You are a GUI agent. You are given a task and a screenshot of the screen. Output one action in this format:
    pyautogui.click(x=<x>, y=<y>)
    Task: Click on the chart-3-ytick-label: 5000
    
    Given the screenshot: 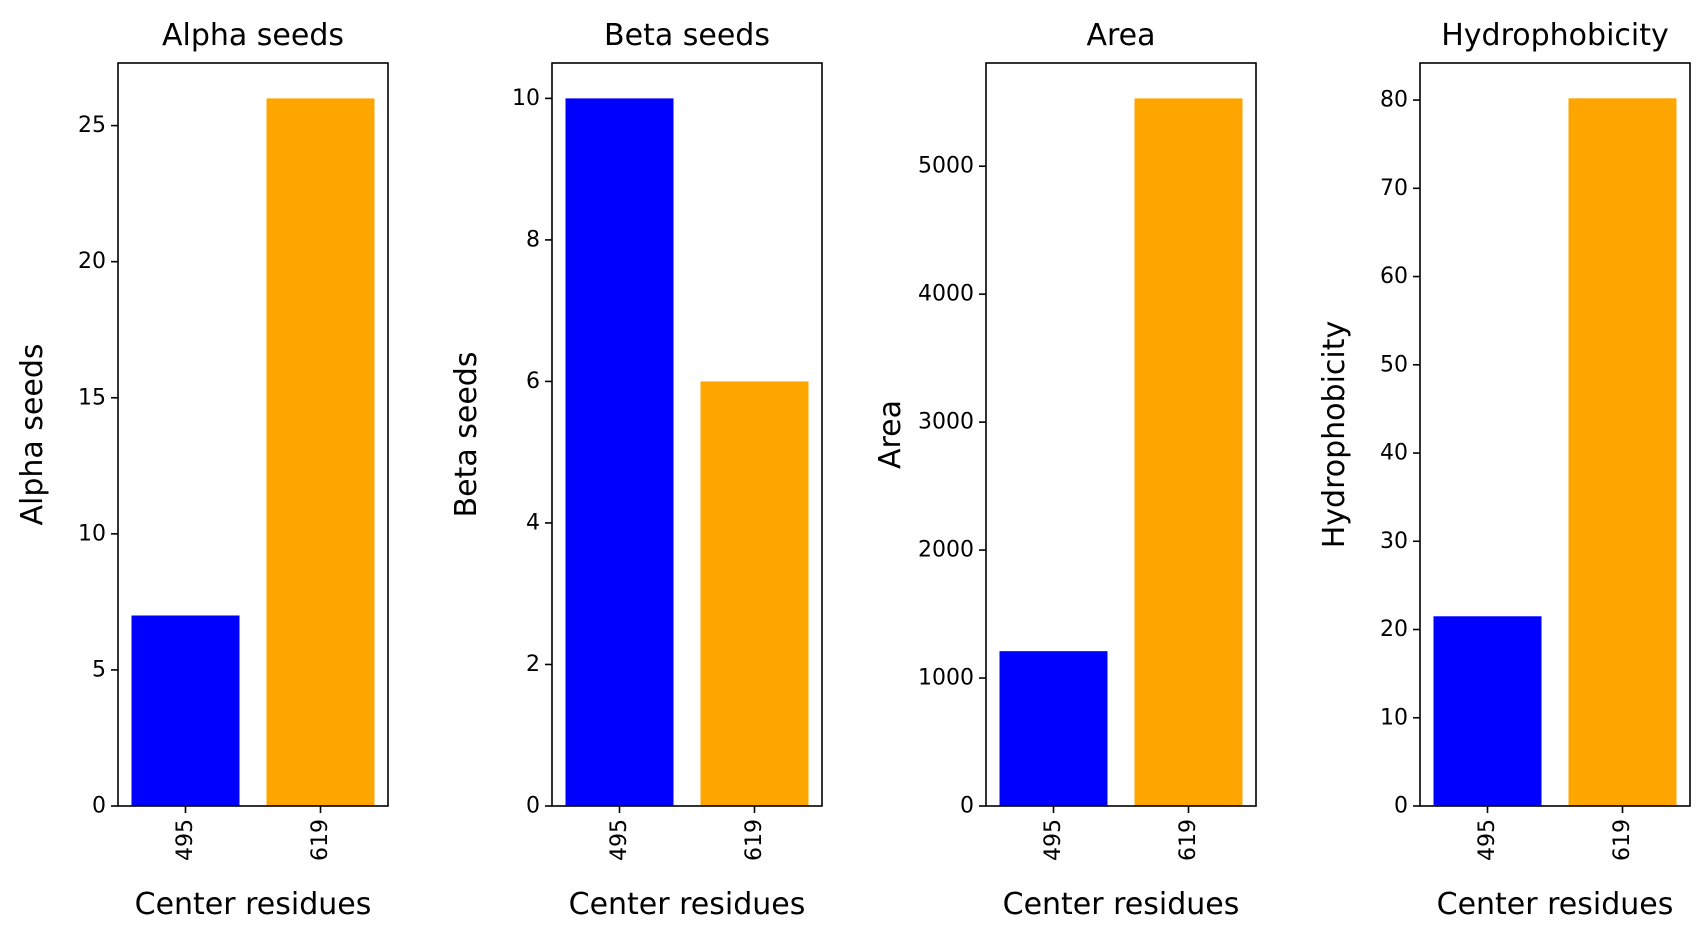 What is the action you would take?
    pyautogui.click(x=946, y=166)
    